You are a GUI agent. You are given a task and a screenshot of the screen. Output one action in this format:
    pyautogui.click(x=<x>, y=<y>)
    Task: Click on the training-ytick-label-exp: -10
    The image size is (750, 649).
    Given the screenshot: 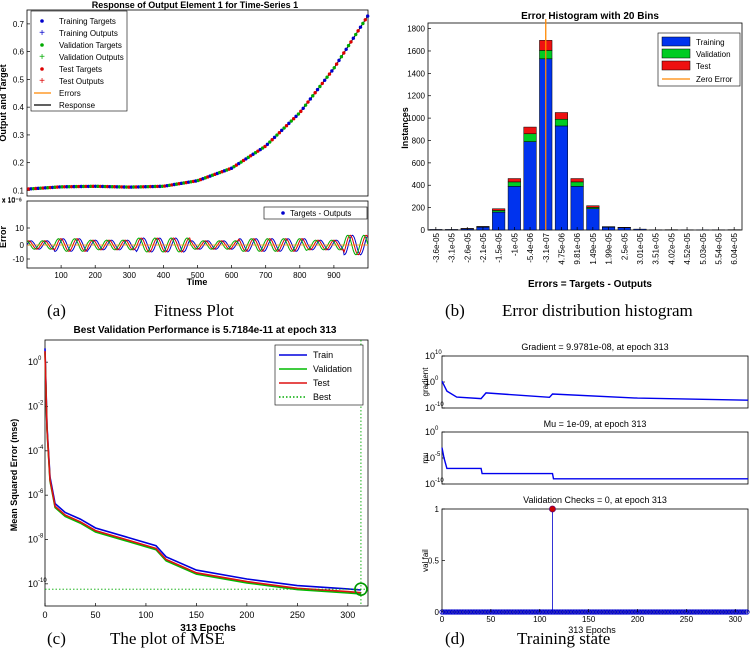 What is the action you would take?
    pyautogui.click(x=439, y=481)
    